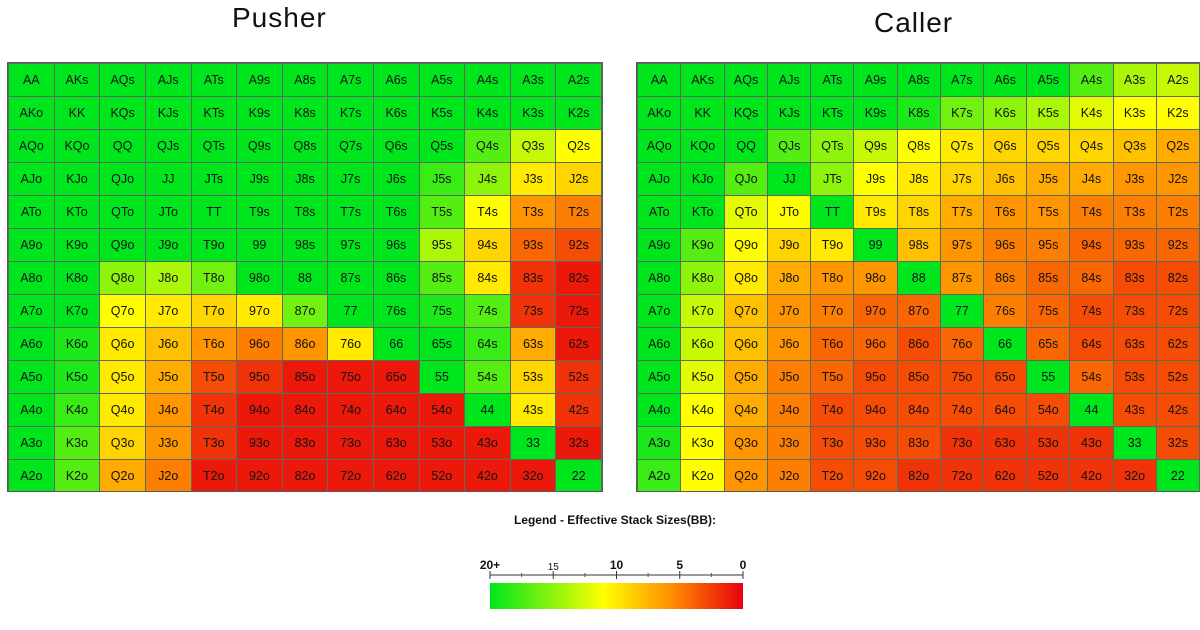  I want to click on caller-row: A6o K6o Q6o J6o T6o 96o 86o 76o 66 65s 64s 63s 62s, so click(918, 344).